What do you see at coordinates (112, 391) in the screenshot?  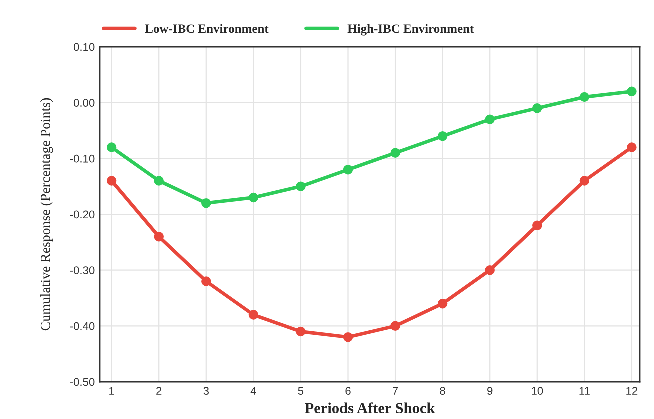 I see `x-tick-label: 1` at bounding box center [112, 391].